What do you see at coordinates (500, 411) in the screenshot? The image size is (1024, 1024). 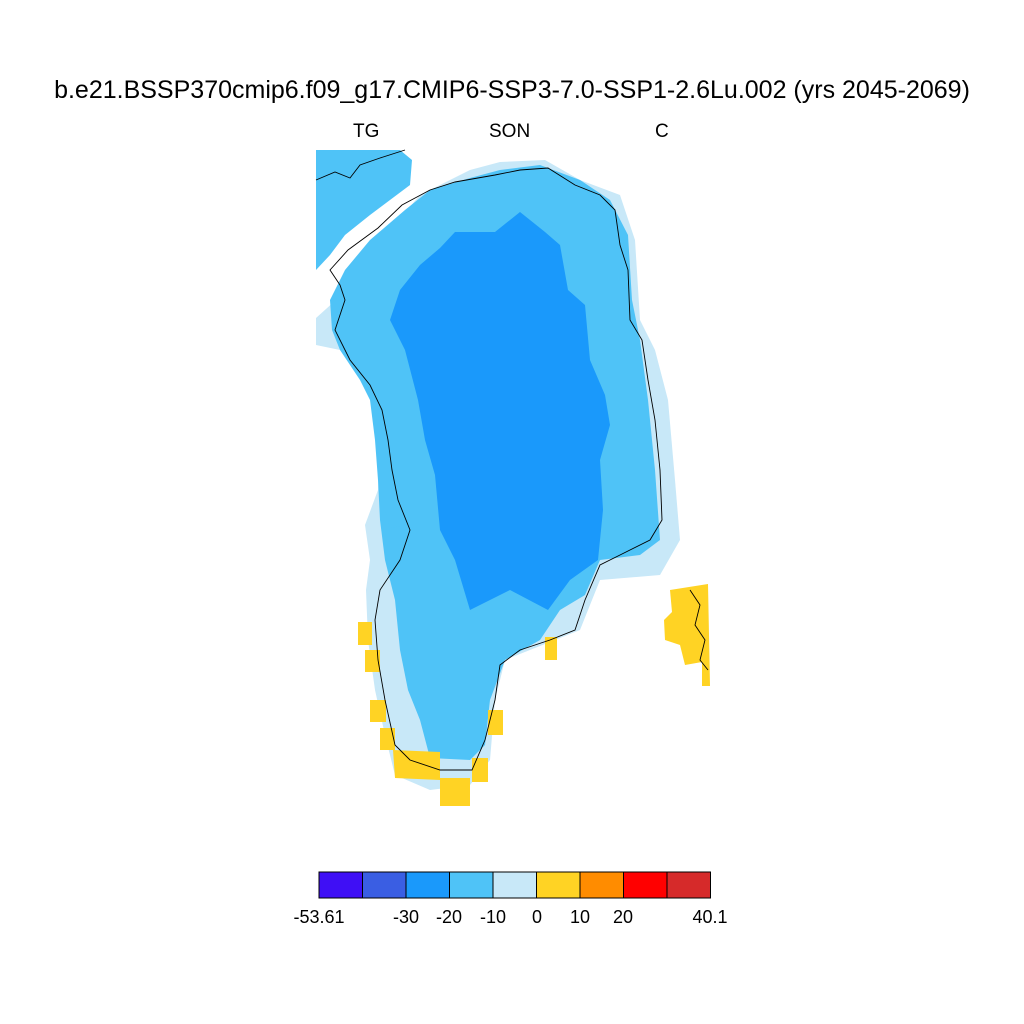 I see `region-minus30-to-minus20` at bounding box center [500, 411].